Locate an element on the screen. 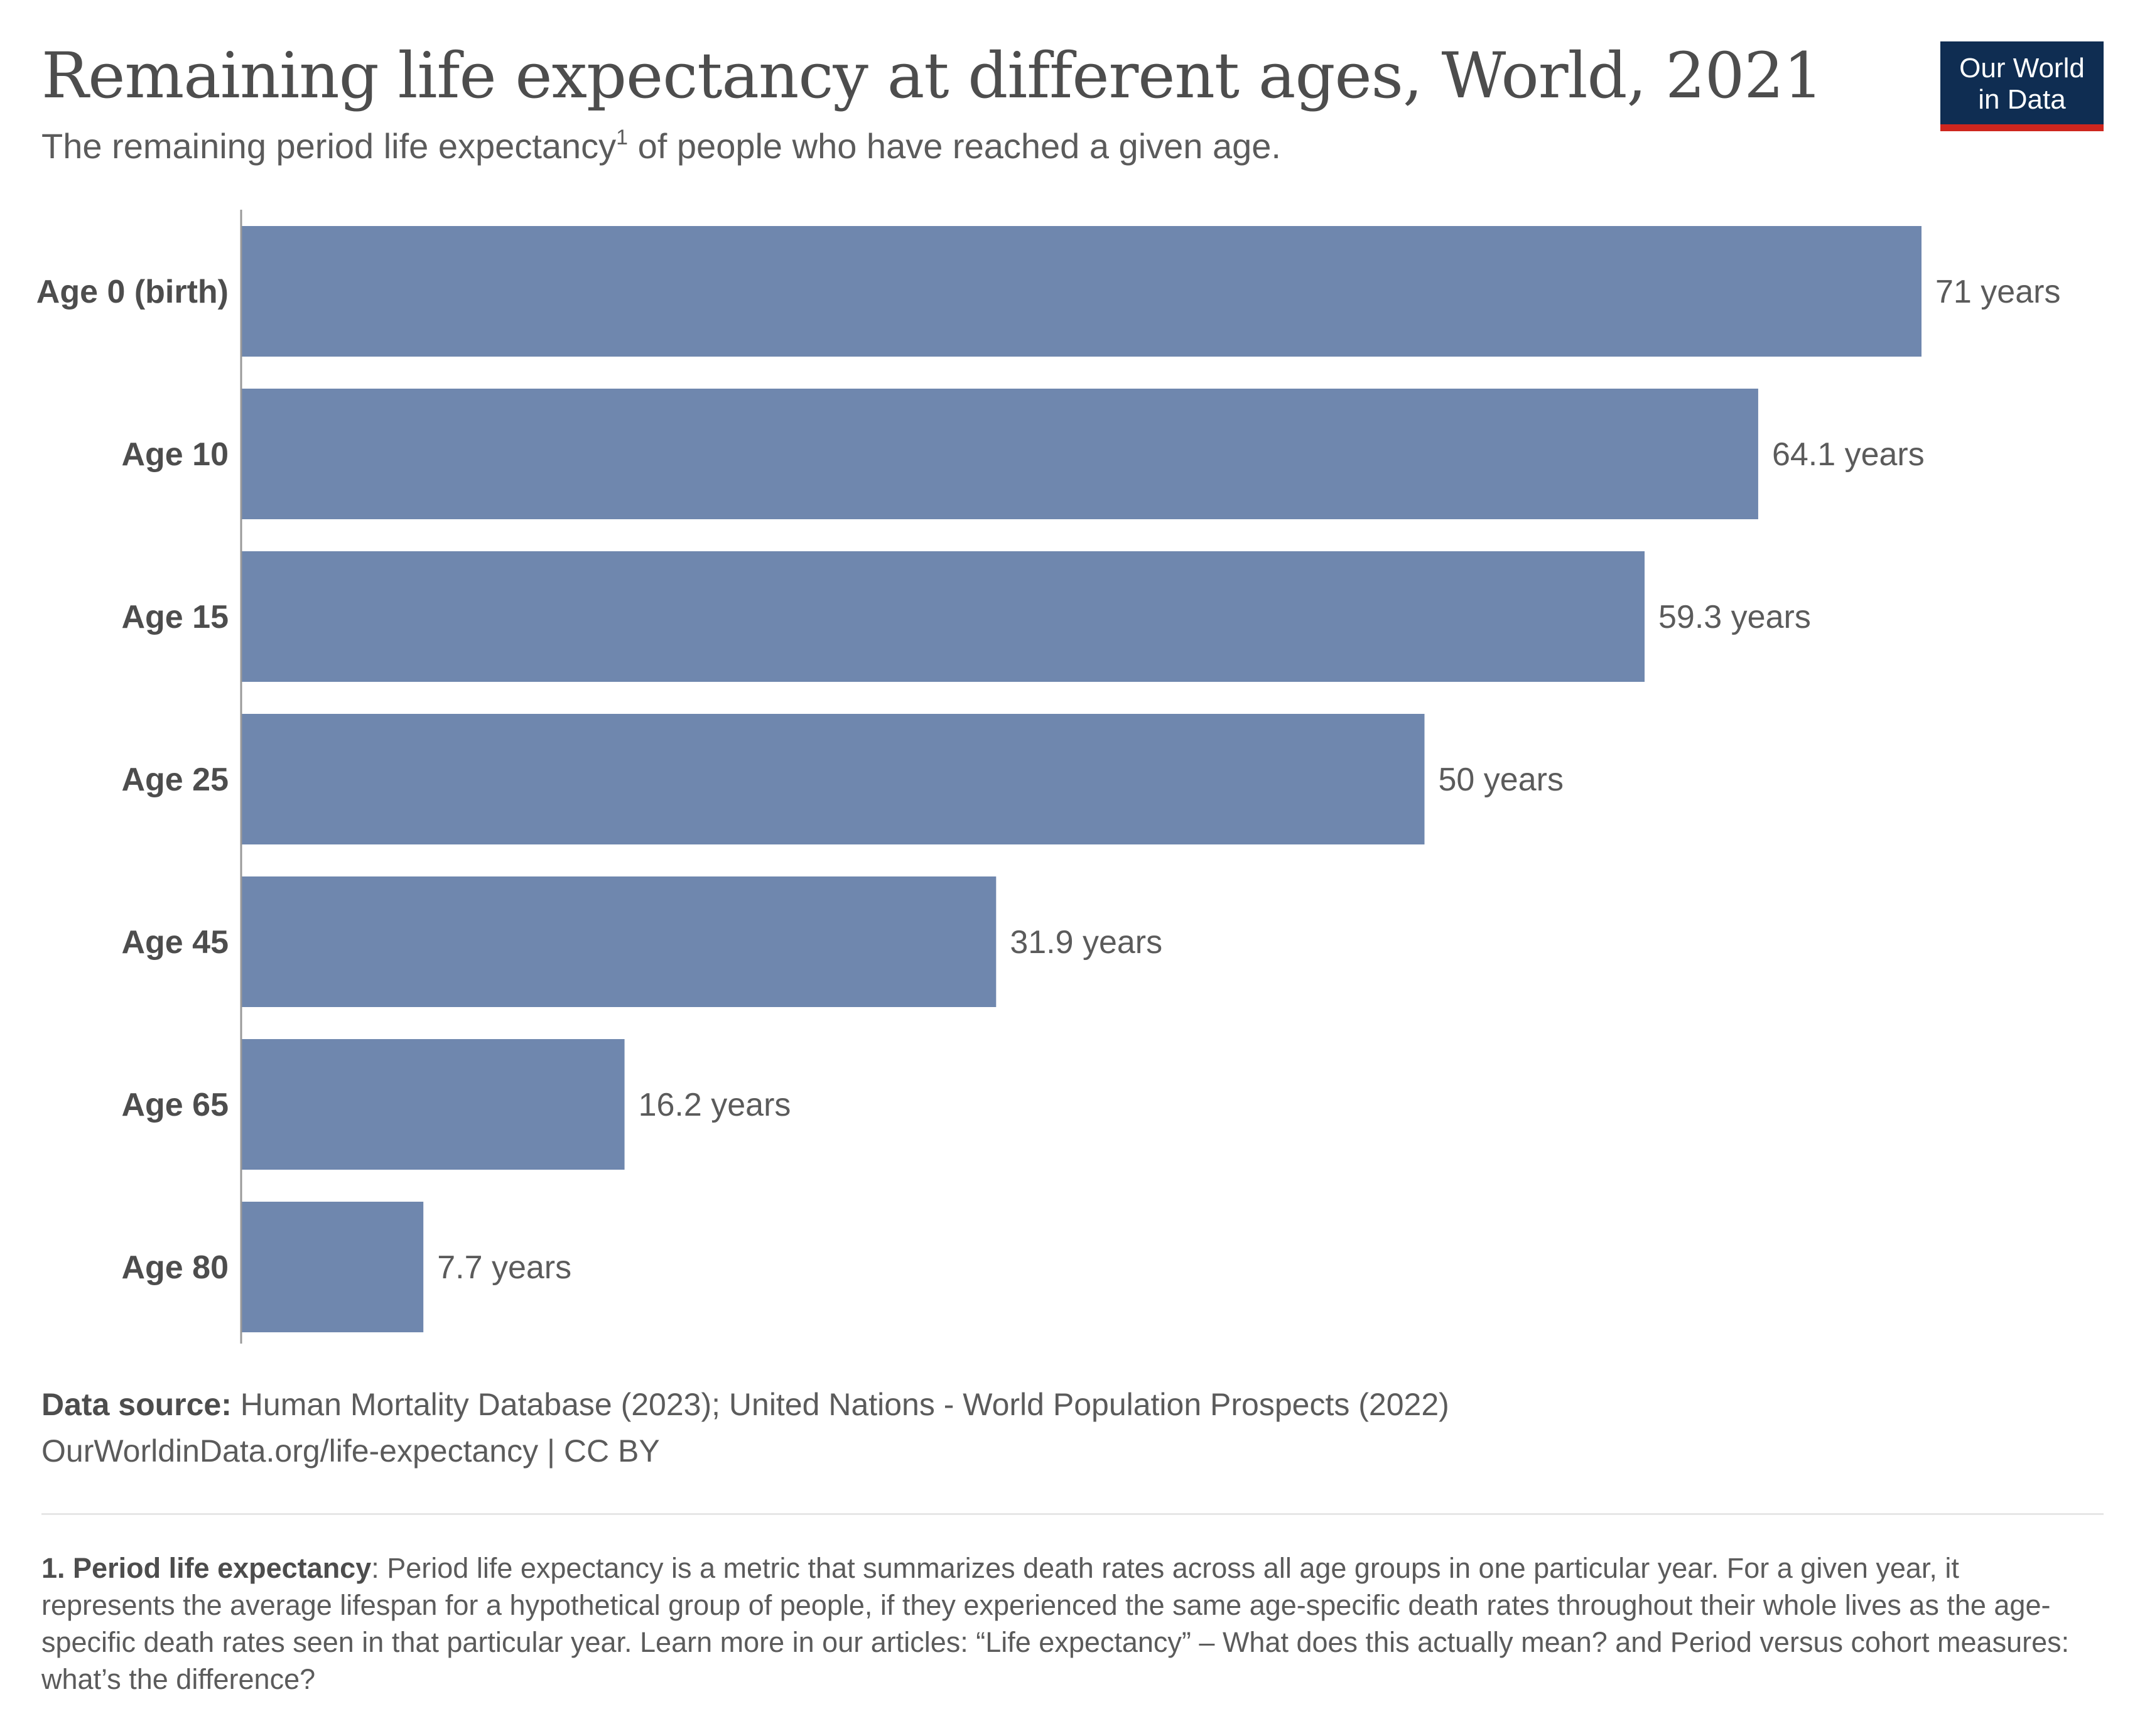 The width and height of the screenshot is (2135, 1736). value-label-2: 59.3 years is located at coordinates (1734, 617).